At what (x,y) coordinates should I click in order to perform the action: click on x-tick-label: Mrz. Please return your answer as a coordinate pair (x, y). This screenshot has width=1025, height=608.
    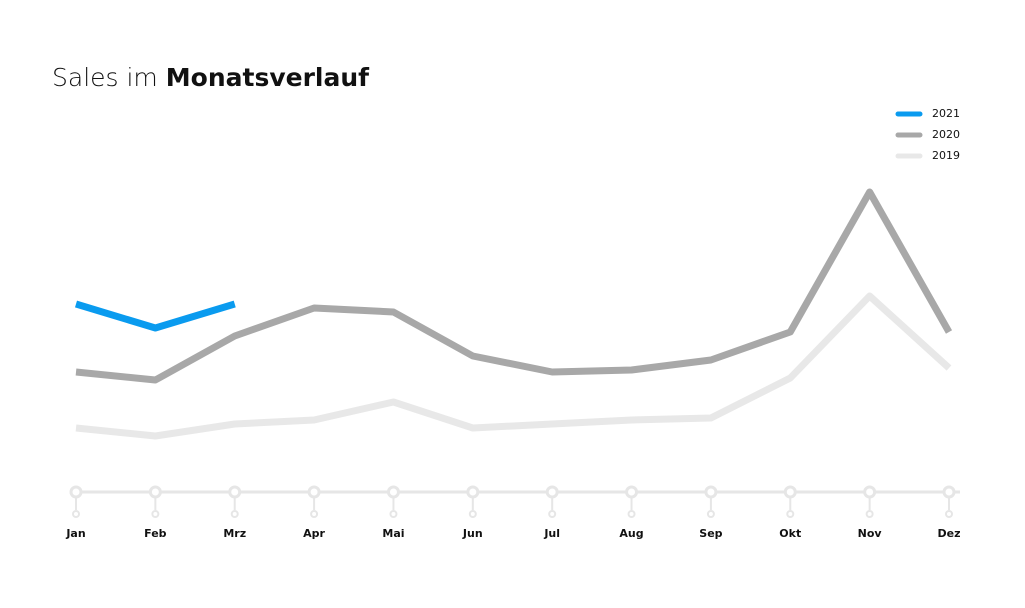
    Looking at the image, I should click on (234, 533).